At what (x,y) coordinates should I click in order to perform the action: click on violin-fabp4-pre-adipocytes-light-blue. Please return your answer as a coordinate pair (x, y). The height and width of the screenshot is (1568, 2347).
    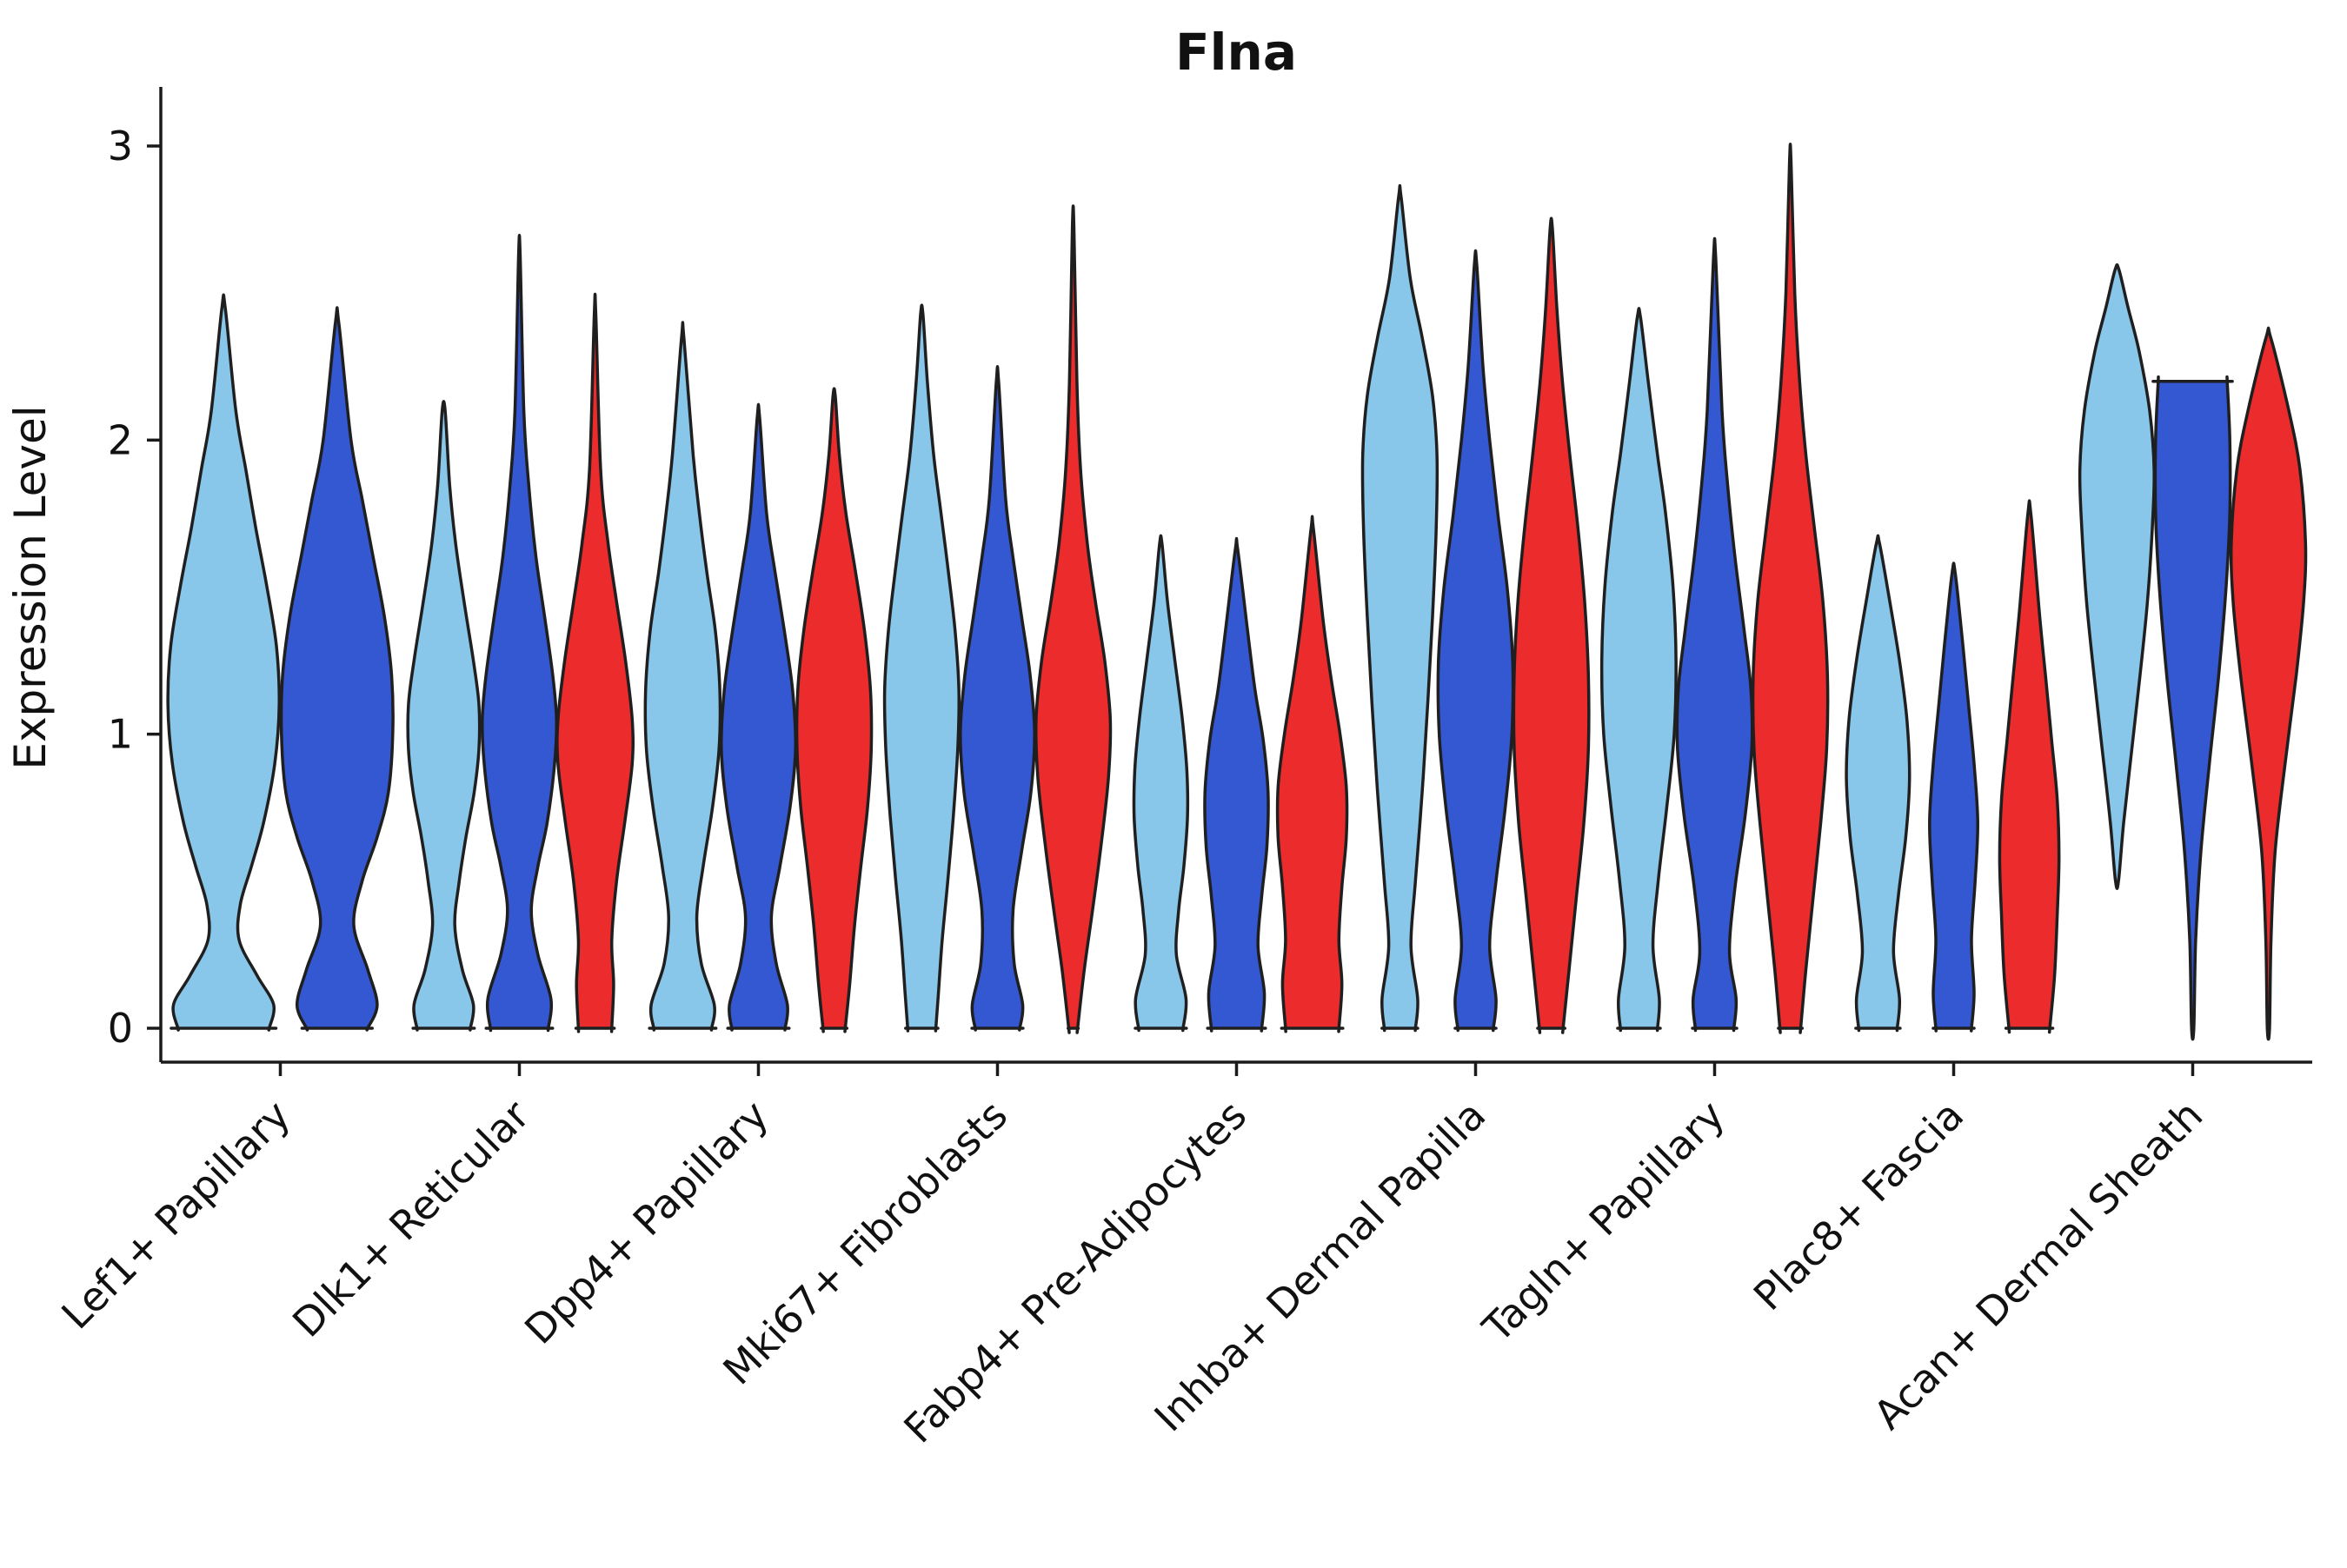
    Looking at the image, I should click on (1161, 783).